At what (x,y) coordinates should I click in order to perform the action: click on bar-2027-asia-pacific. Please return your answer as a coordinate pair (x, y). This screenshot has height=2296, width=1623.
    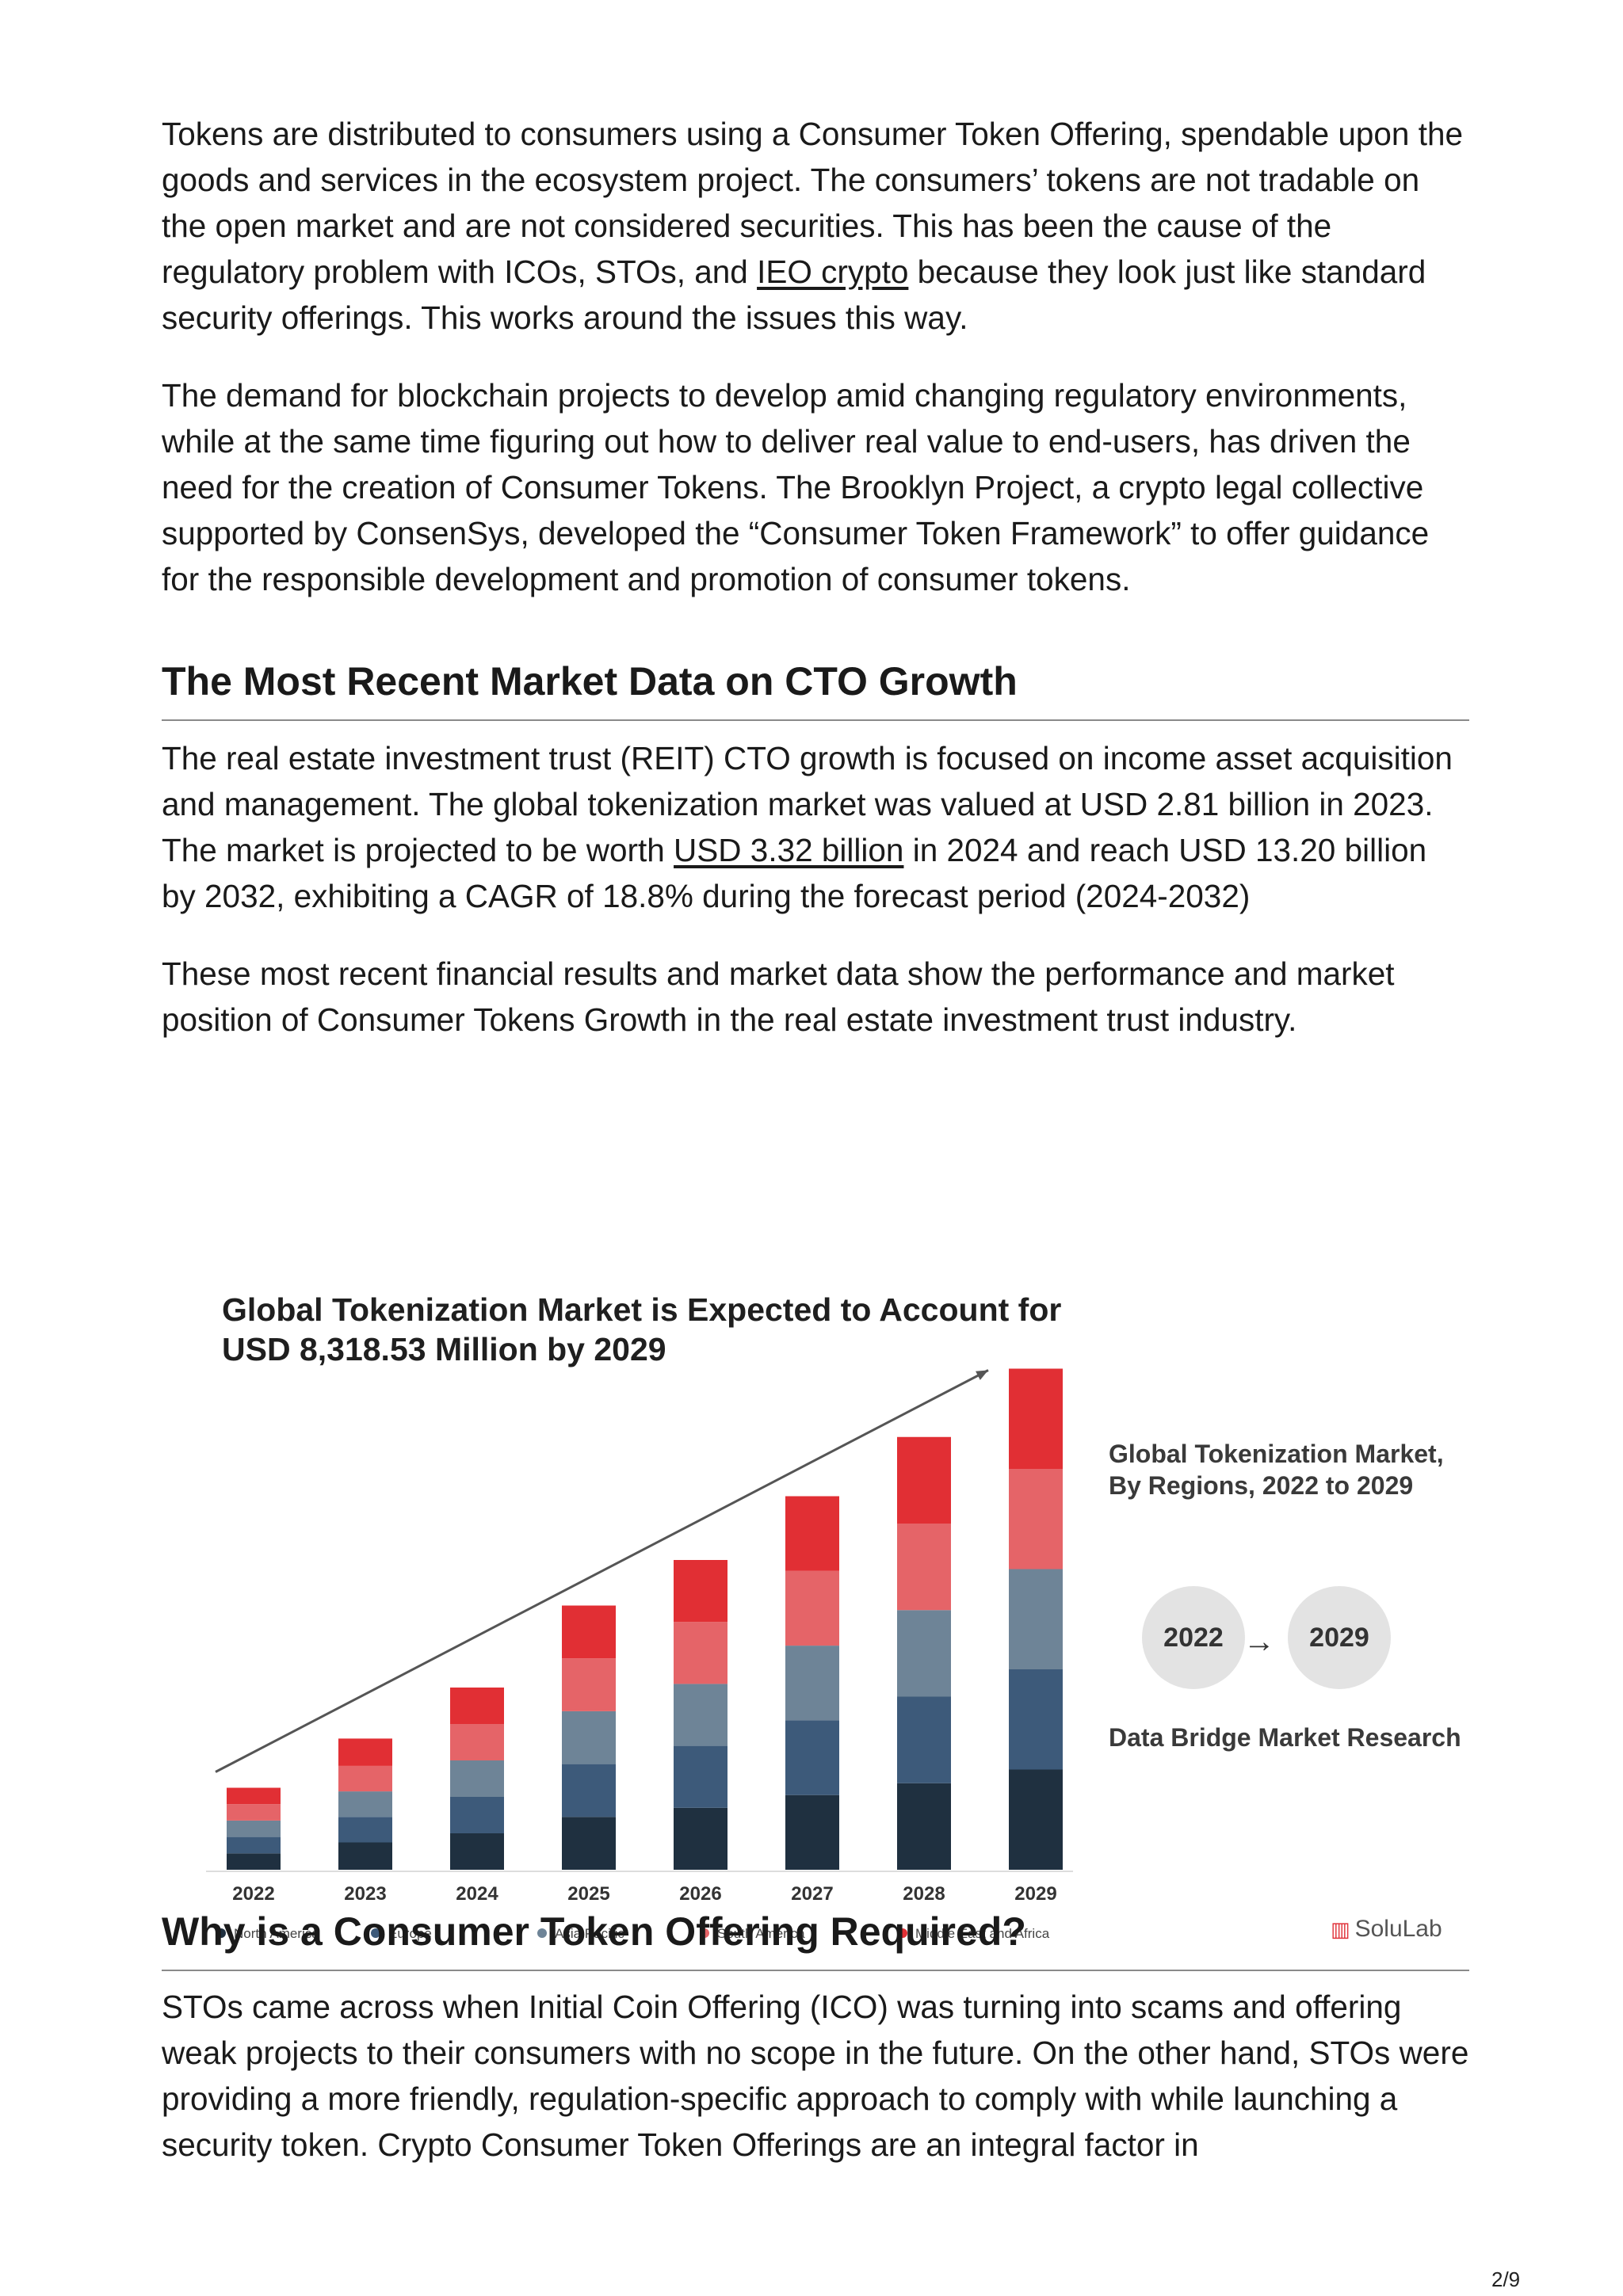
    Looking at the image, I should click on (812, 1683).